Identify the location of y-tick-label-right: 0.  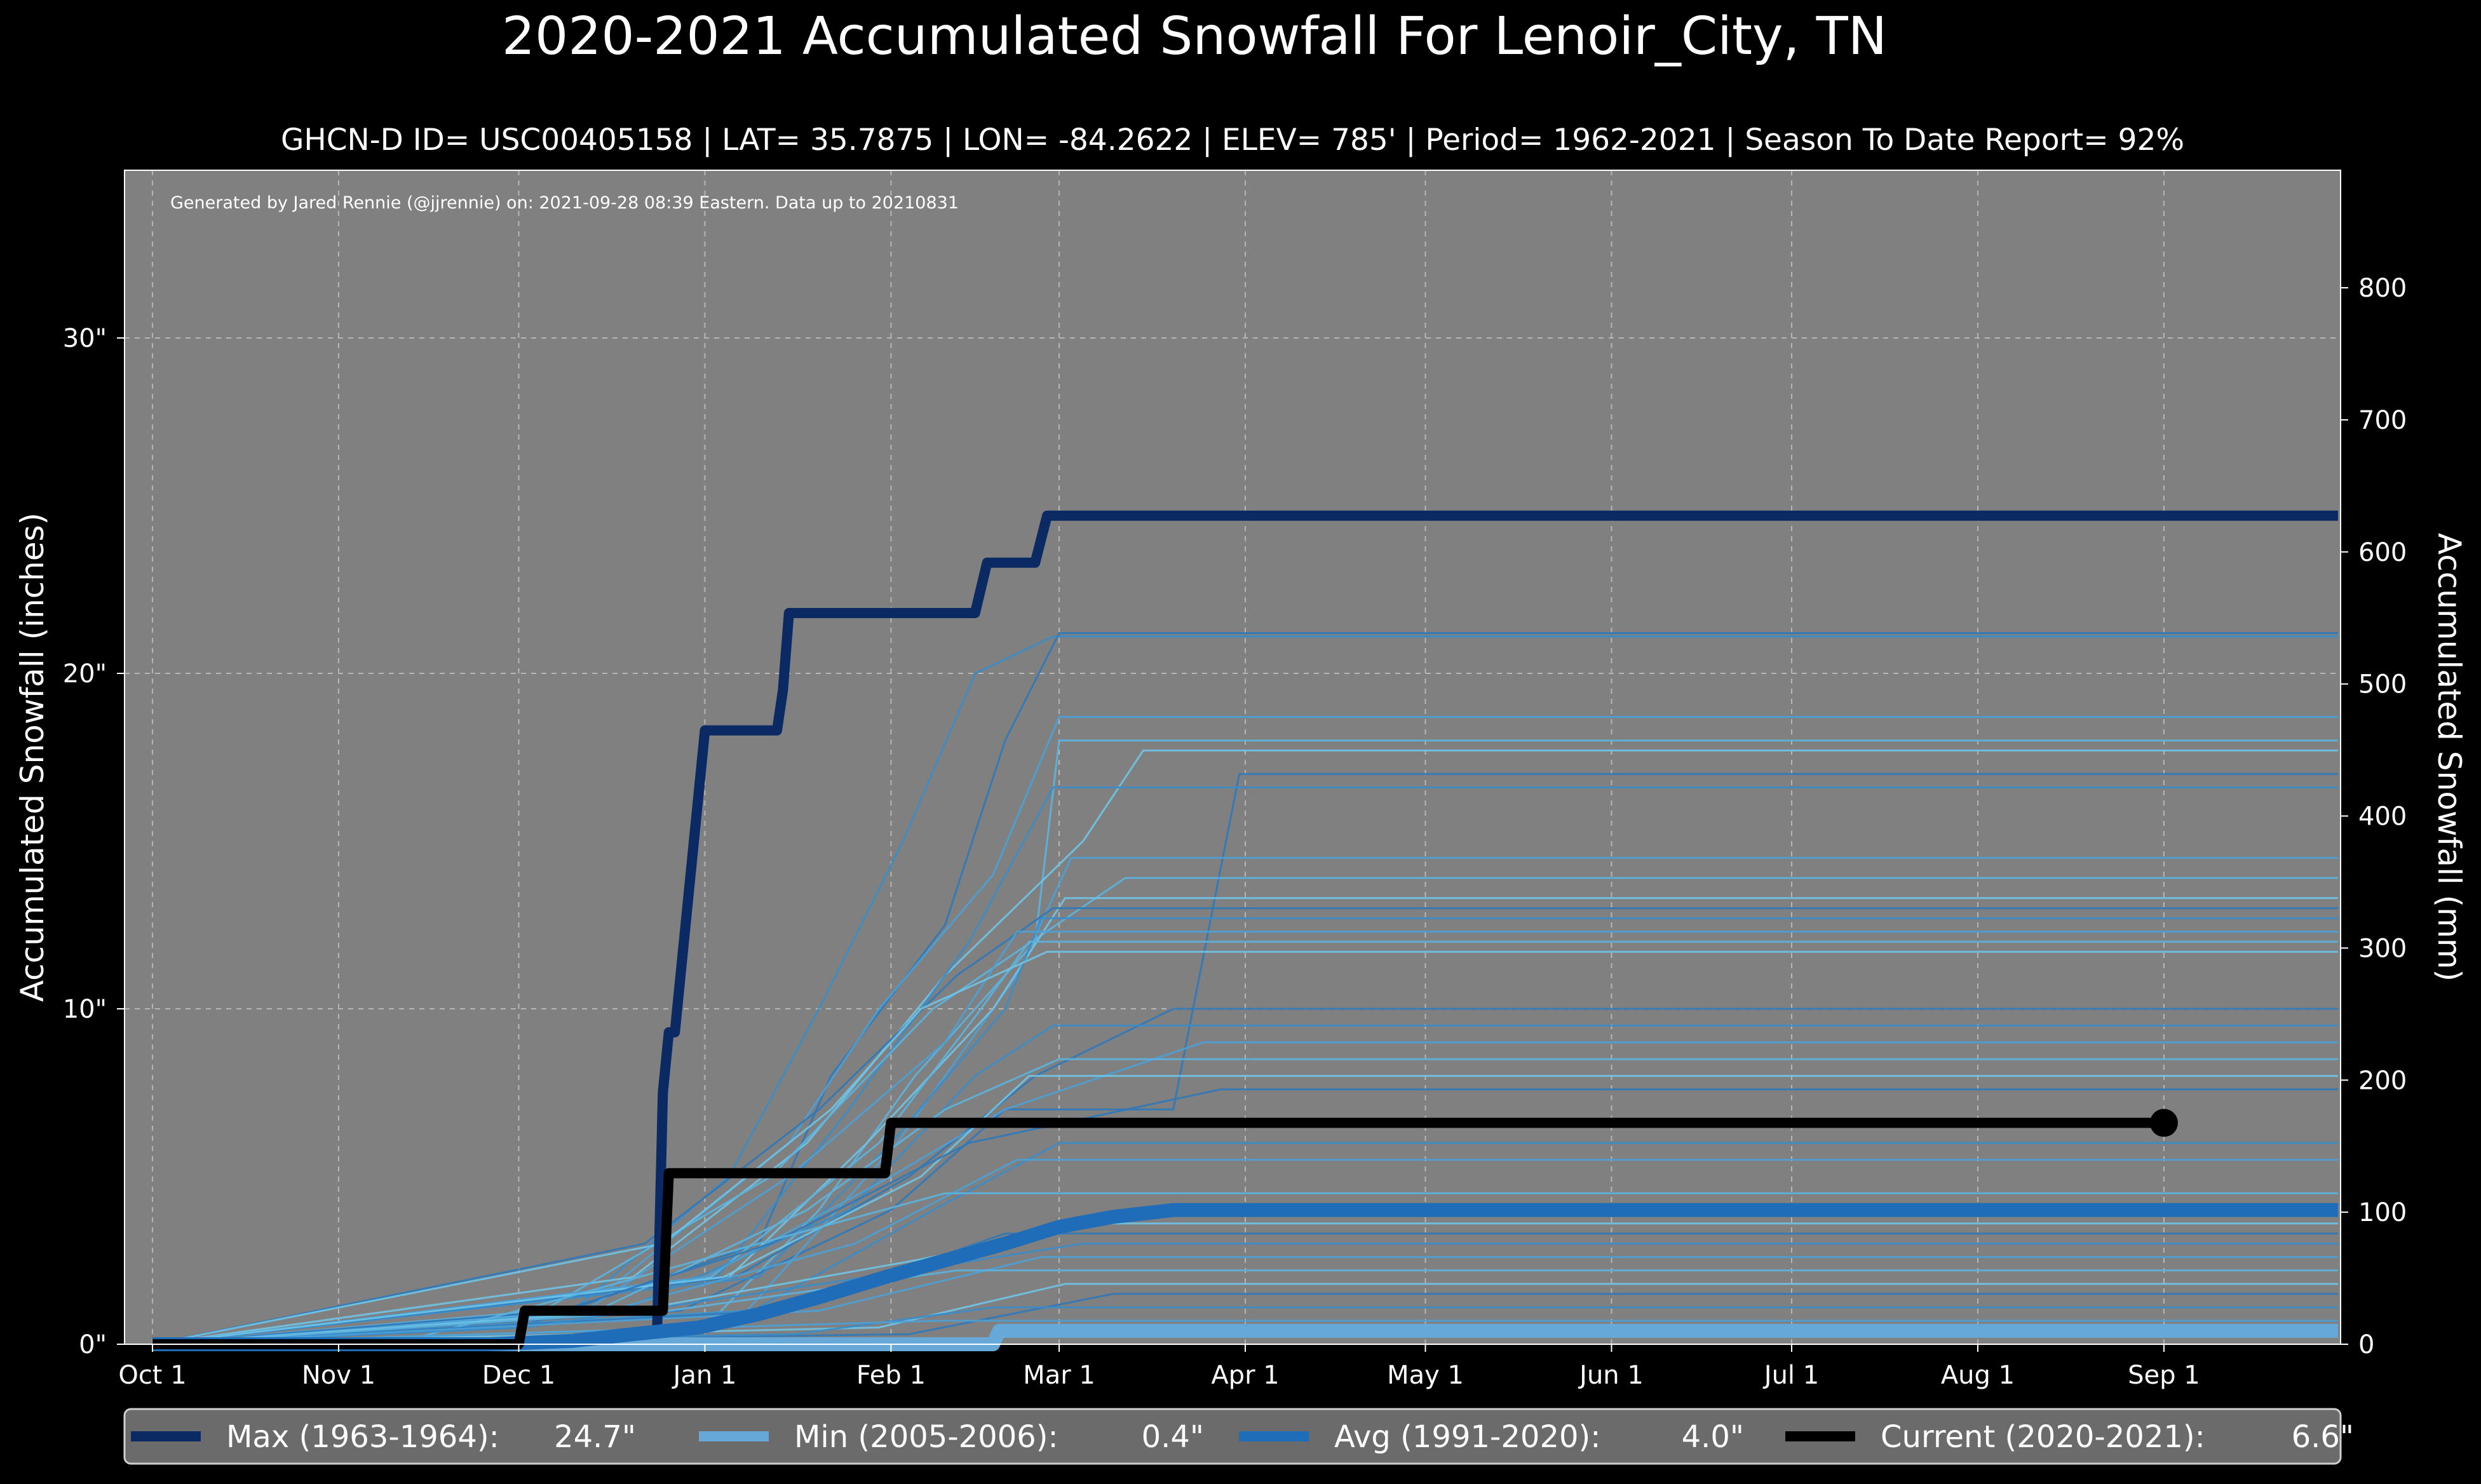
(2366, 1344).